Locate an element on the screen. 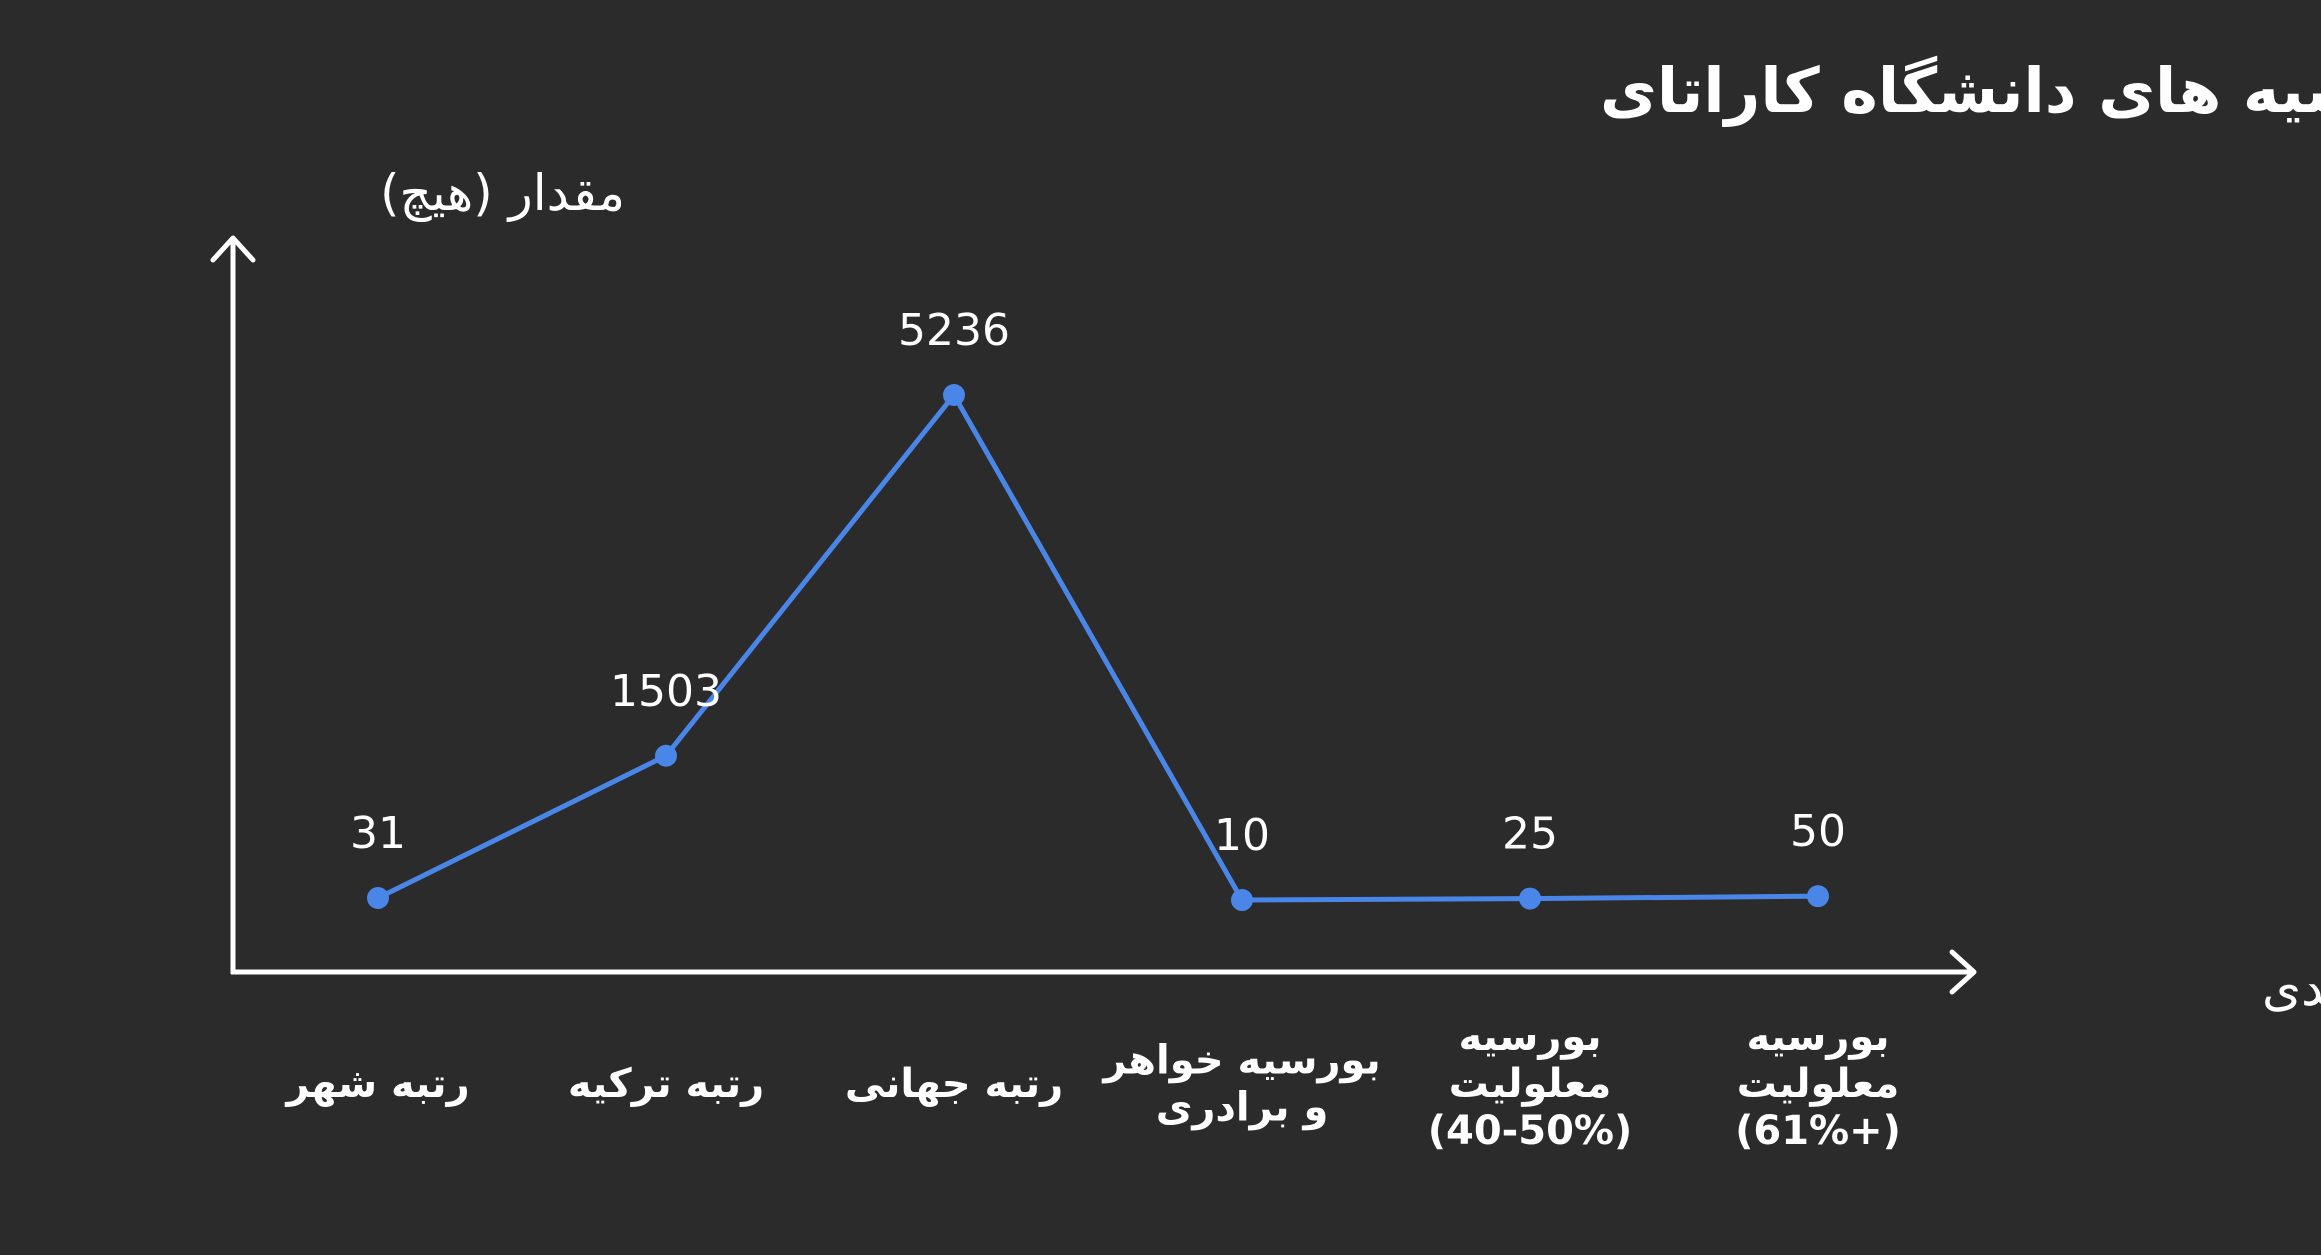 This screenshot has height=1255, width=2321. chart-title: رتبه بندی و بورسیه های دانشگاه کاراتای is located at coordinates (1960, 90).